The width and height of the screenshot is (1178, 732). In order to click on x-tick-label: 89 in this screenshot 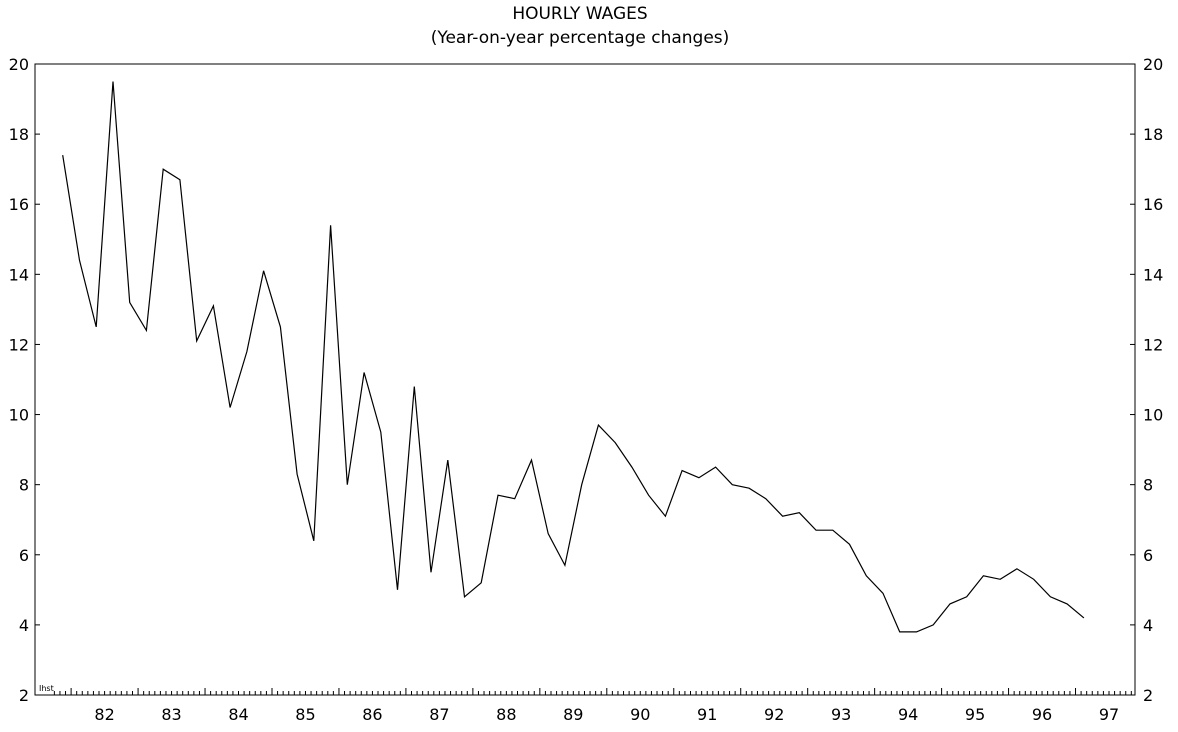, I will do `click(573, 714)`.